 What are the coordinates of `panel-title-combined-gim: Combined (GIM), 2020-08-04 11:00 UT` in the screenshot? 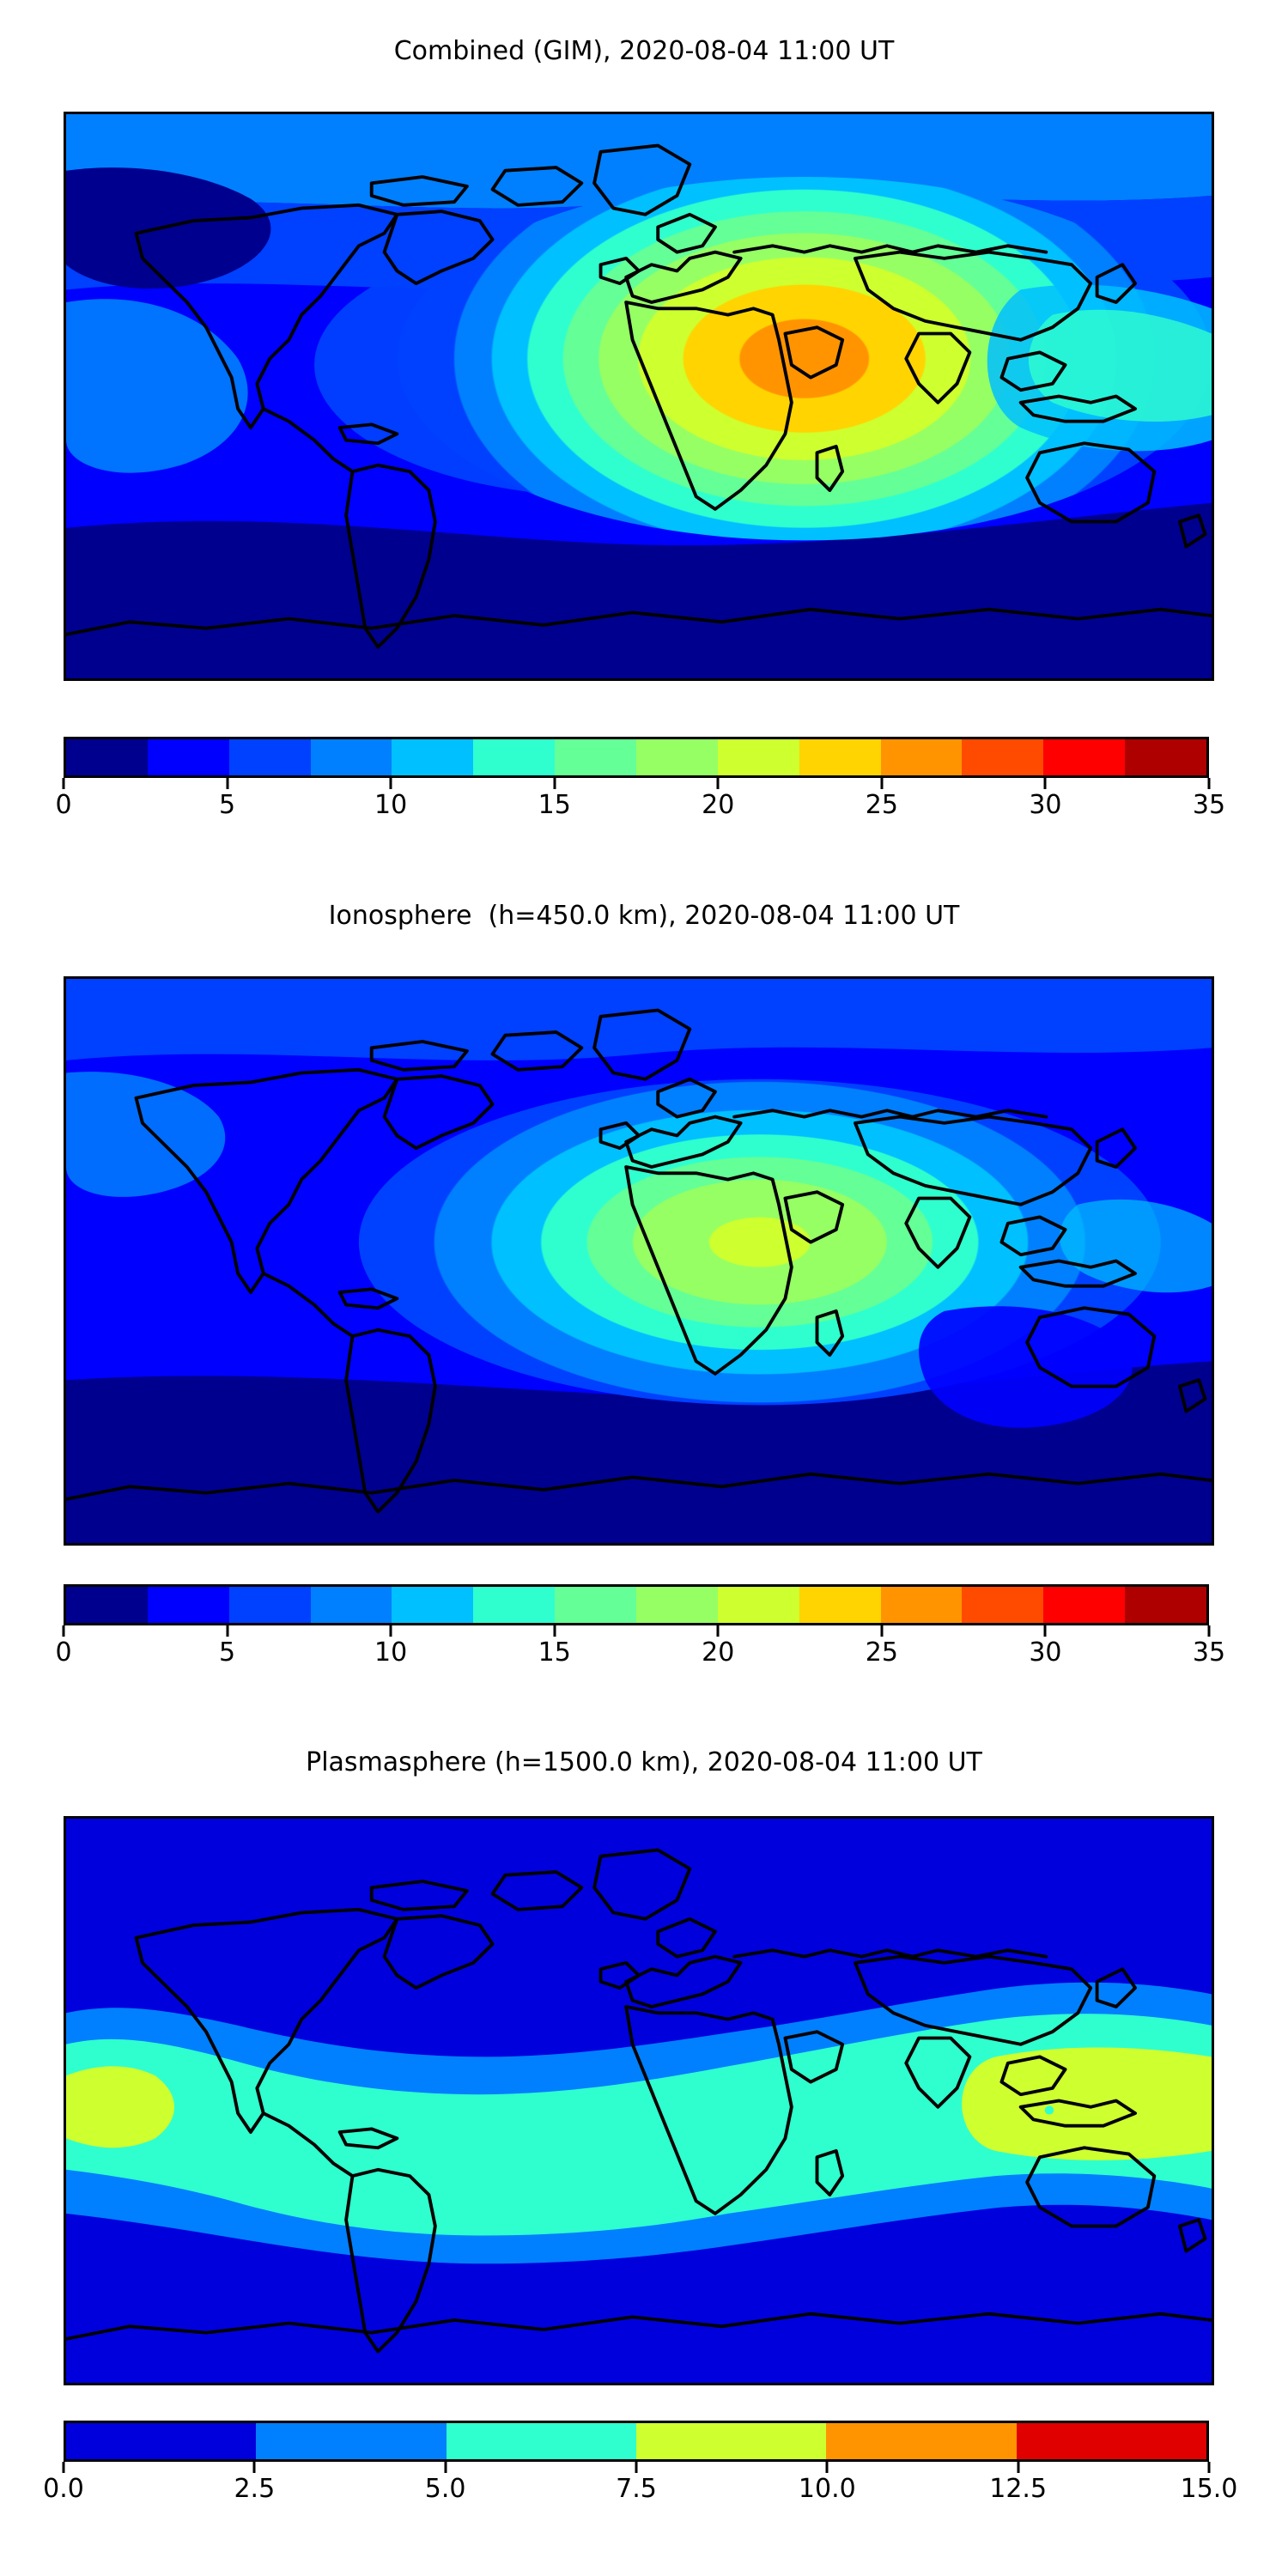 It's located at (644, 51).